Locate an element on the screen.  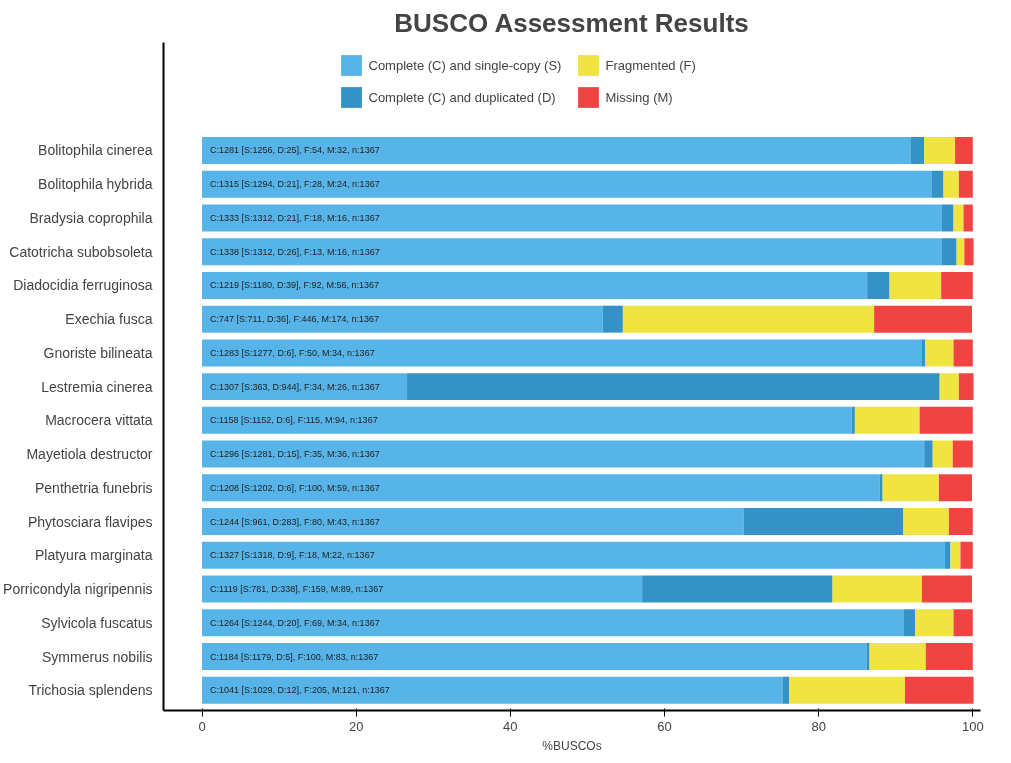
y-tick-label: Sylvicola fuscatus is located at coordinates (97, 622).